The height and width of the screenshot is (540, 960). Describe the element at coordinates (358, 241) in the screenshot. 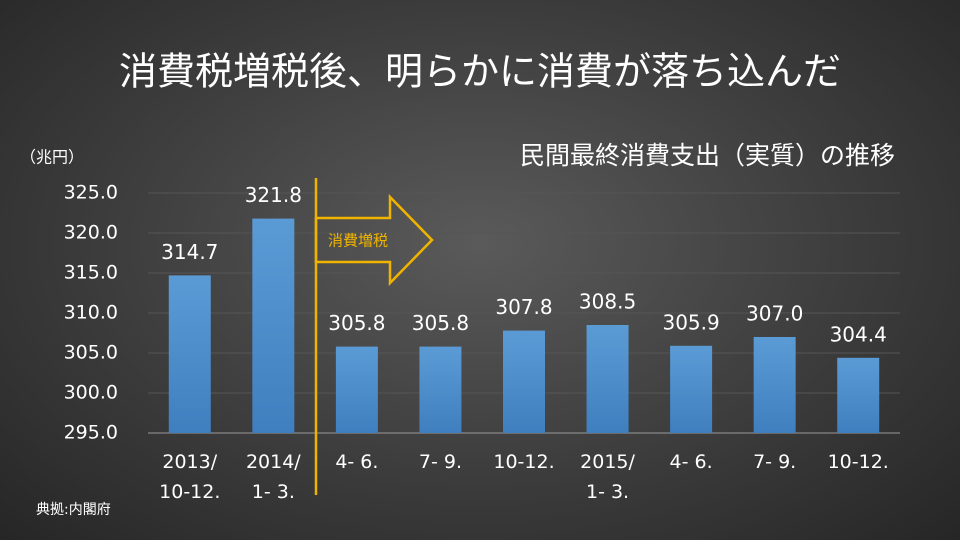

I see `annotation: 消費増税` at that location.